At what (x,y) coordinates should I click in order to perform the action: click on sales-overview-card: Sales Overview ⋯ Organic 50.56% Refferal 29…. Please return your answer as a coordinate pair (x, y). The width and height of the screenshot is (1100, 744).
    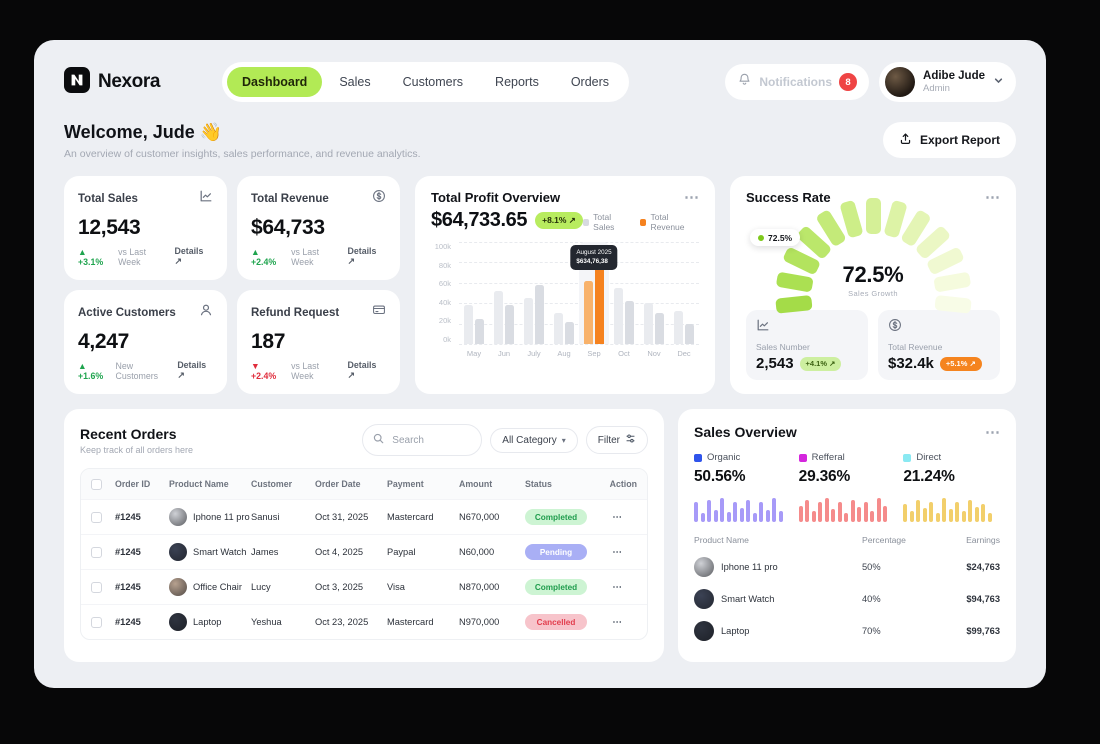
    Looking at the image, I should click on (847, 535).